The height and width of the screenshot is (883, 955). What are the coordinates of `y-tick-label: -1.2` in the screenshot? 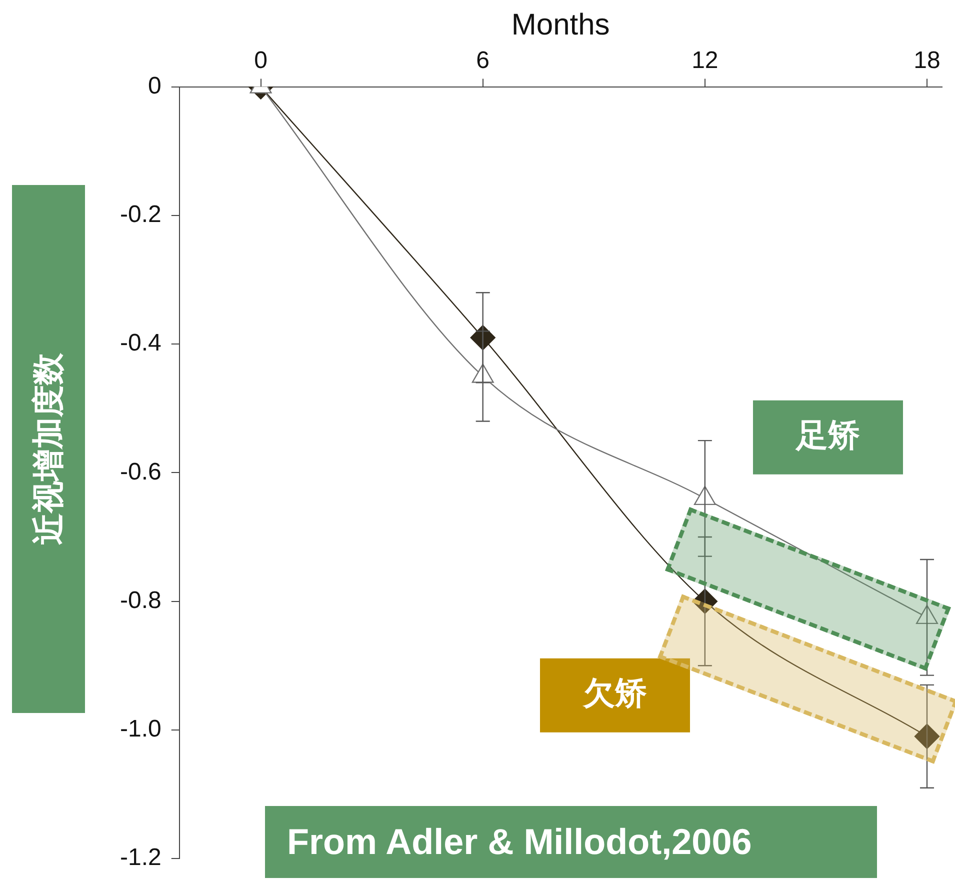 It's located at (141, 858).